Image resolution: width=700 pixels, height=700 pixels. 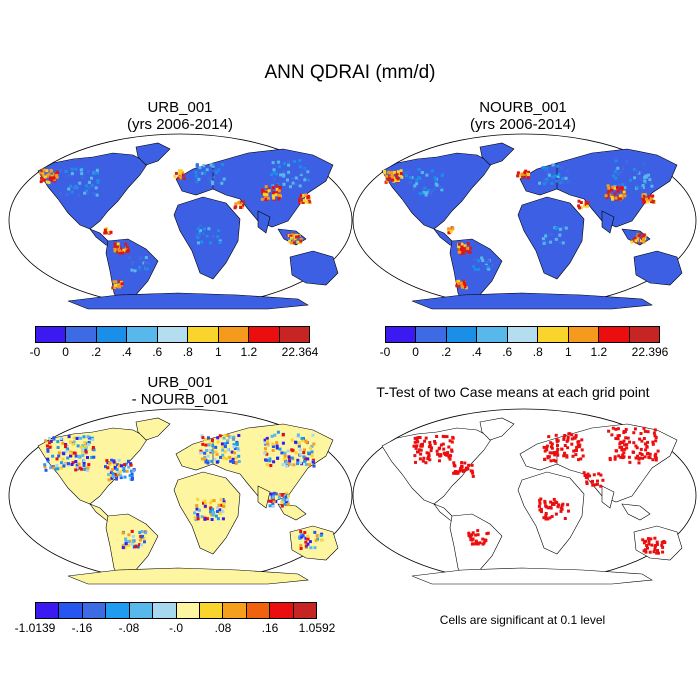 What do you see at coordinates (532, 301) in the screenshot?
I see `continent-antarctica` at bounding box center [532, 301].